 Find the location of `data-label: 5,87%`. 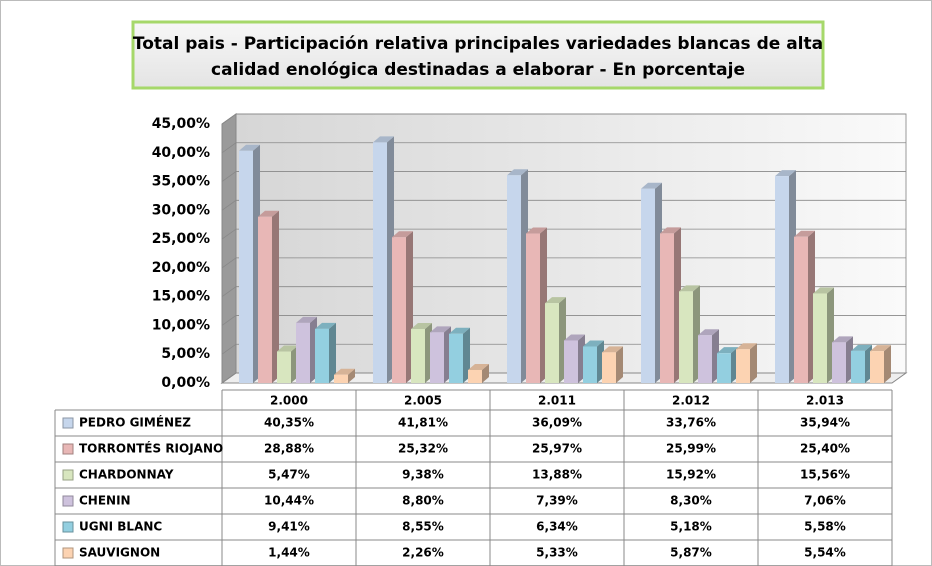

data-label: 5,87% is located at coordinates (691, 553).